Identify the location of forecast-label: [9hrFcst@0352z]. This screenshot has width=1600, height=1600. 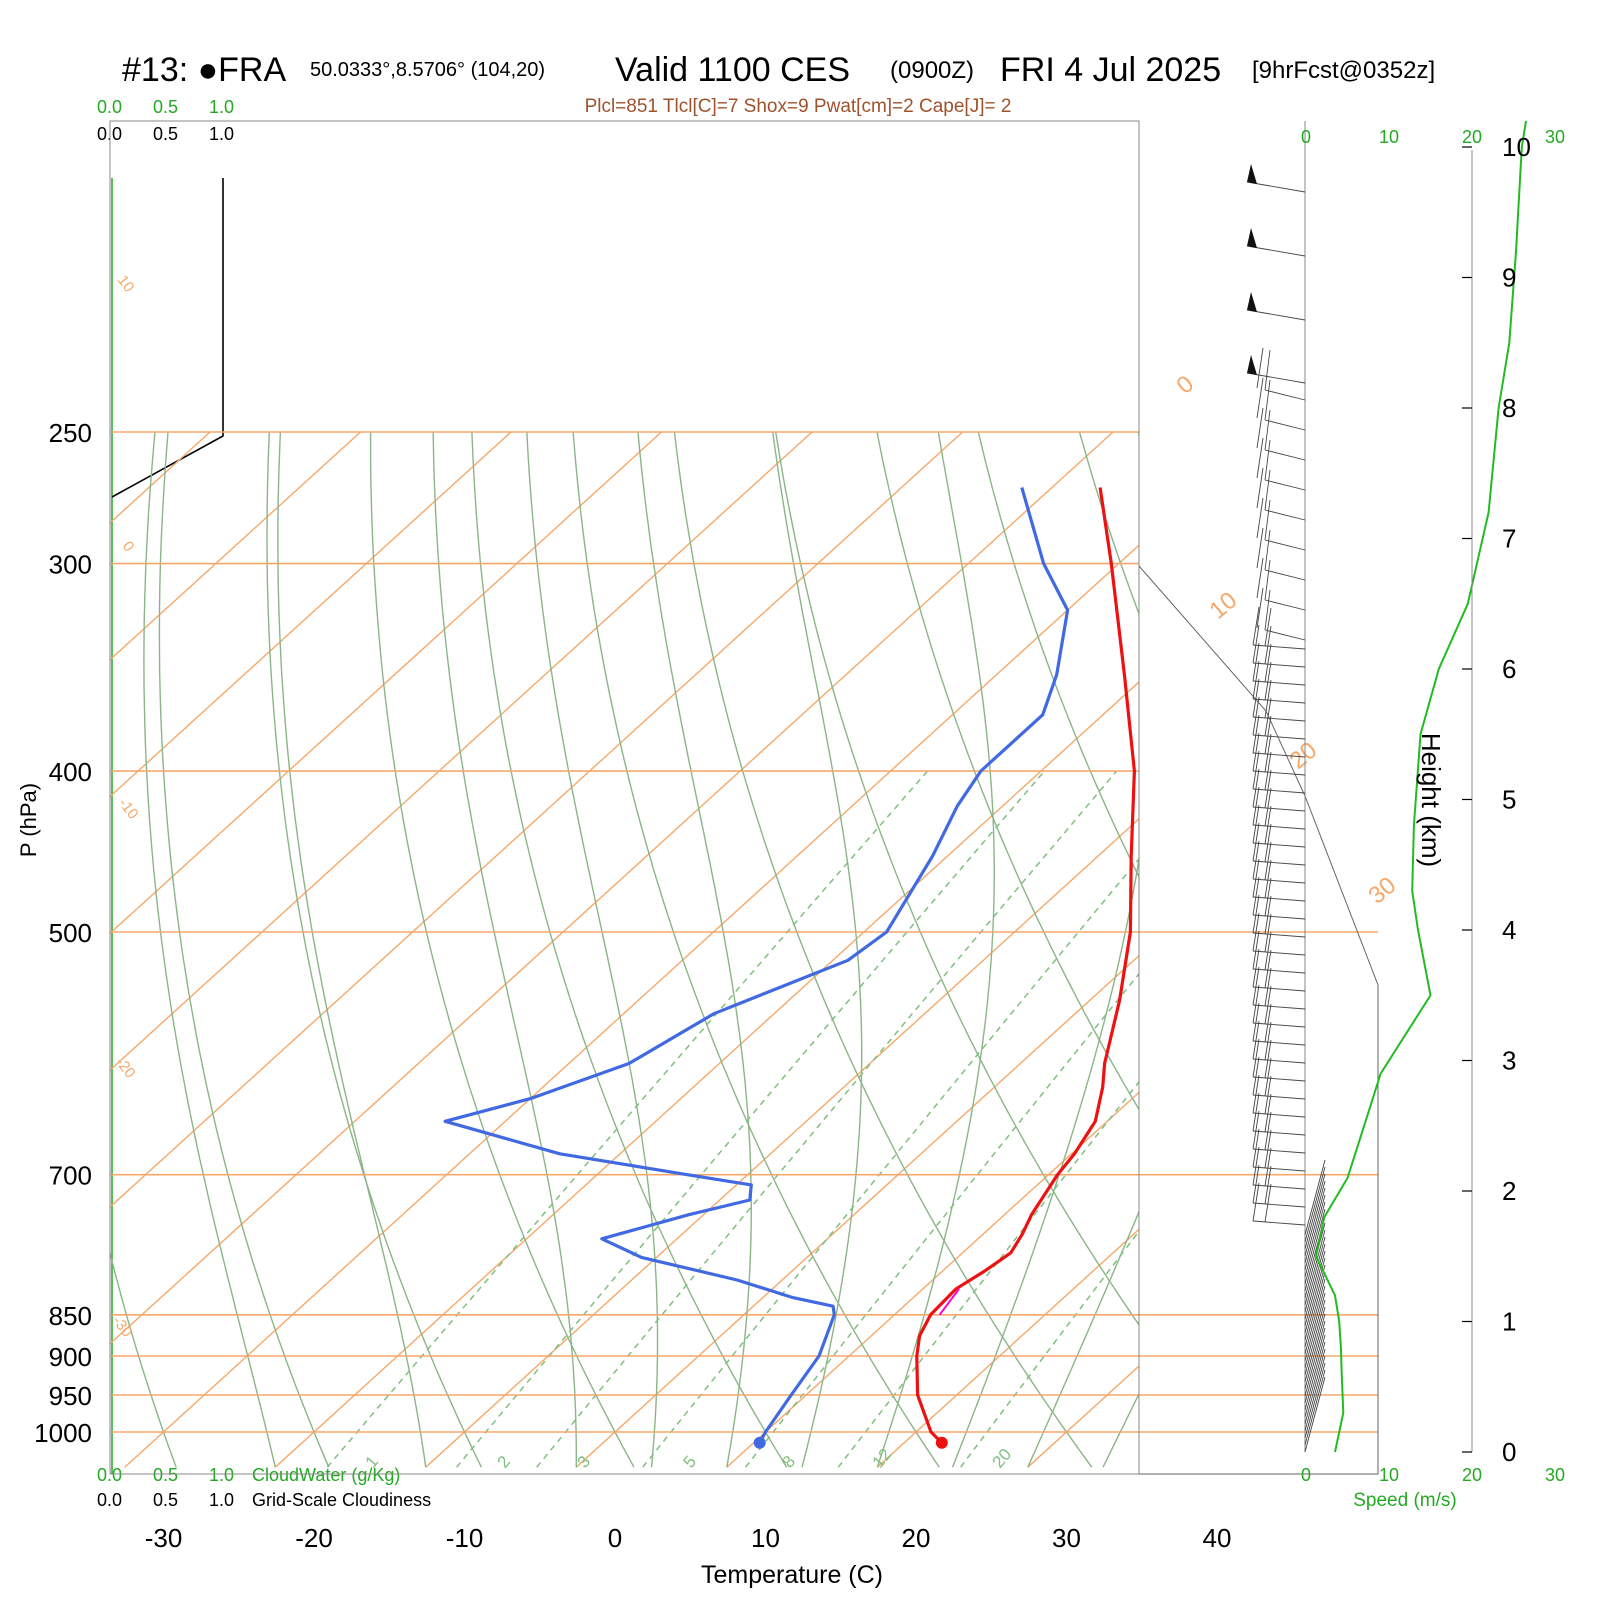
(1343, 70).